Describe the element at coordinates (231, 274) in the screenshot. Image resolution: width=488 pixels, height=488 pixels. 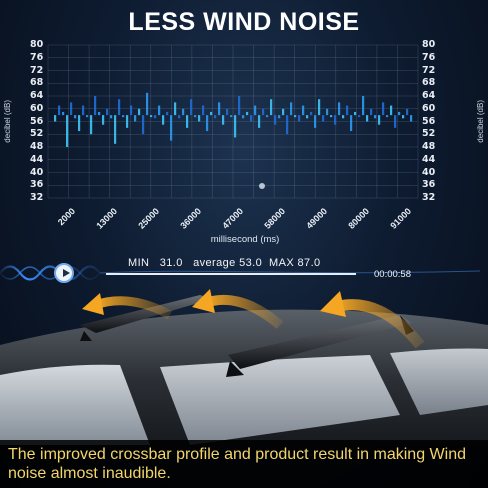
I see `progress-bar` at that location.